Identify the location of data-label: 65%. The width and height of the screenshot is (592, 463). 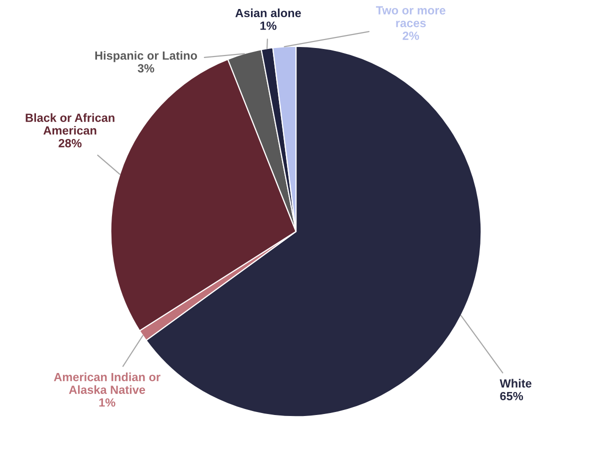
(512, 396).